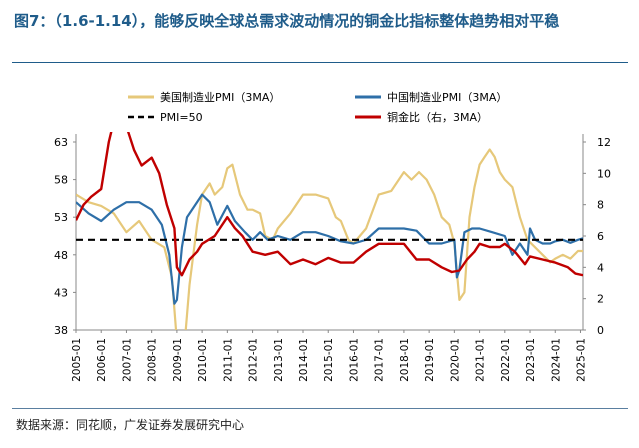  I want to click on left-tick-label: 63, so click(61, 142).